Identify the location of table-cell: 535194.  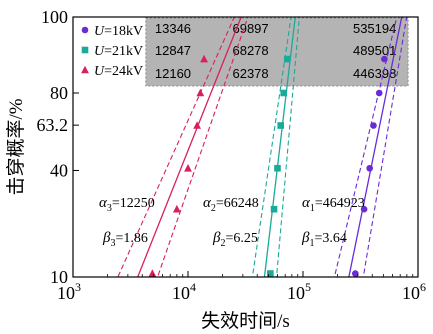
(374, 28).